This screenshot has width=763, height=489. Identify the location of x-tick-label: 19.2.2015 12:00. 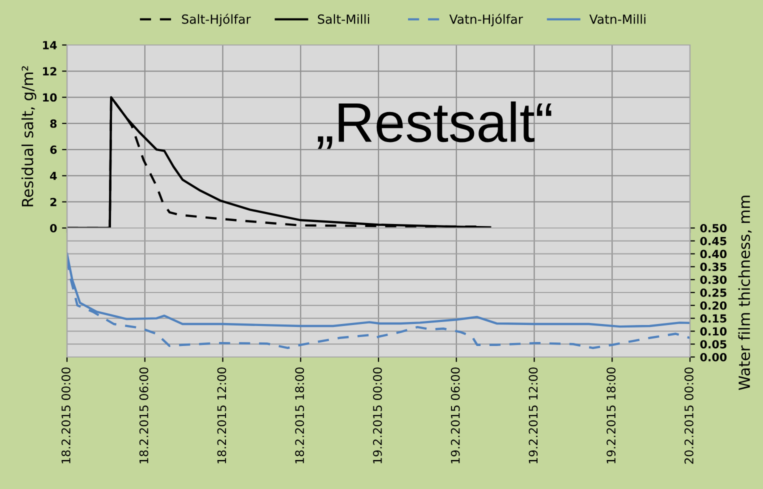
(533, 416).